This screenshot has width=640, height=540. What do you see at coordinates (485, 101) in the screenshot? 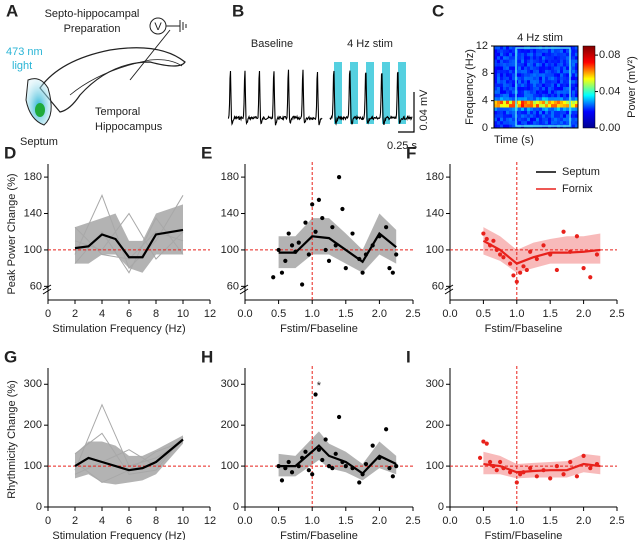
I see `y-tick-label: 4` at bounding box center [485, 101].